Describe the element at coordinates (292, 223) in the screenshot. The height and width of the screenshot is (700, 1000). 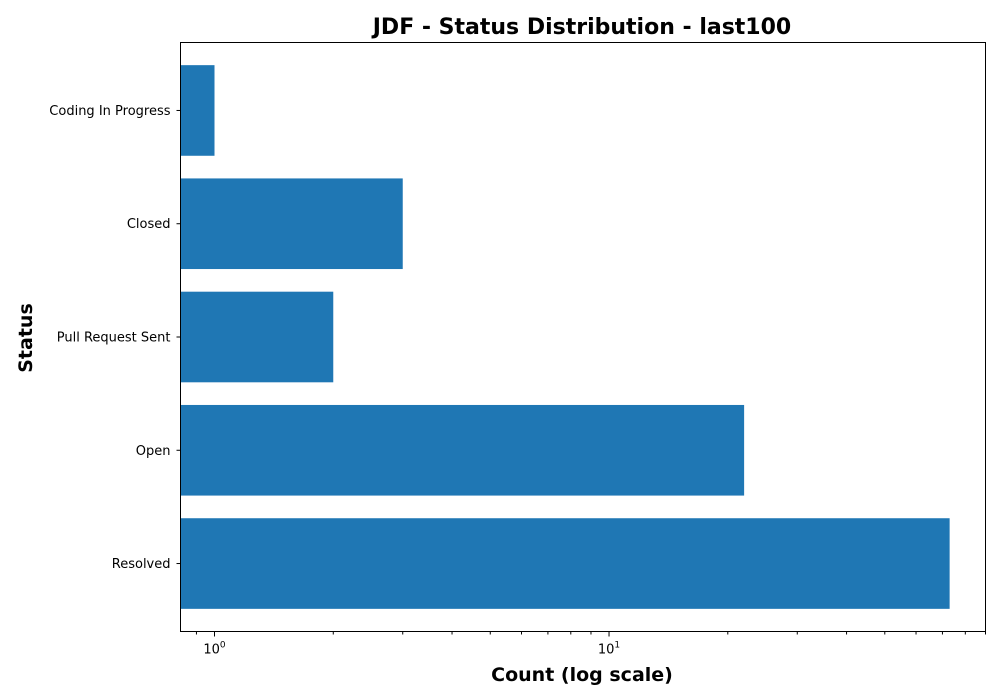
I see `bar-closed` at that location.